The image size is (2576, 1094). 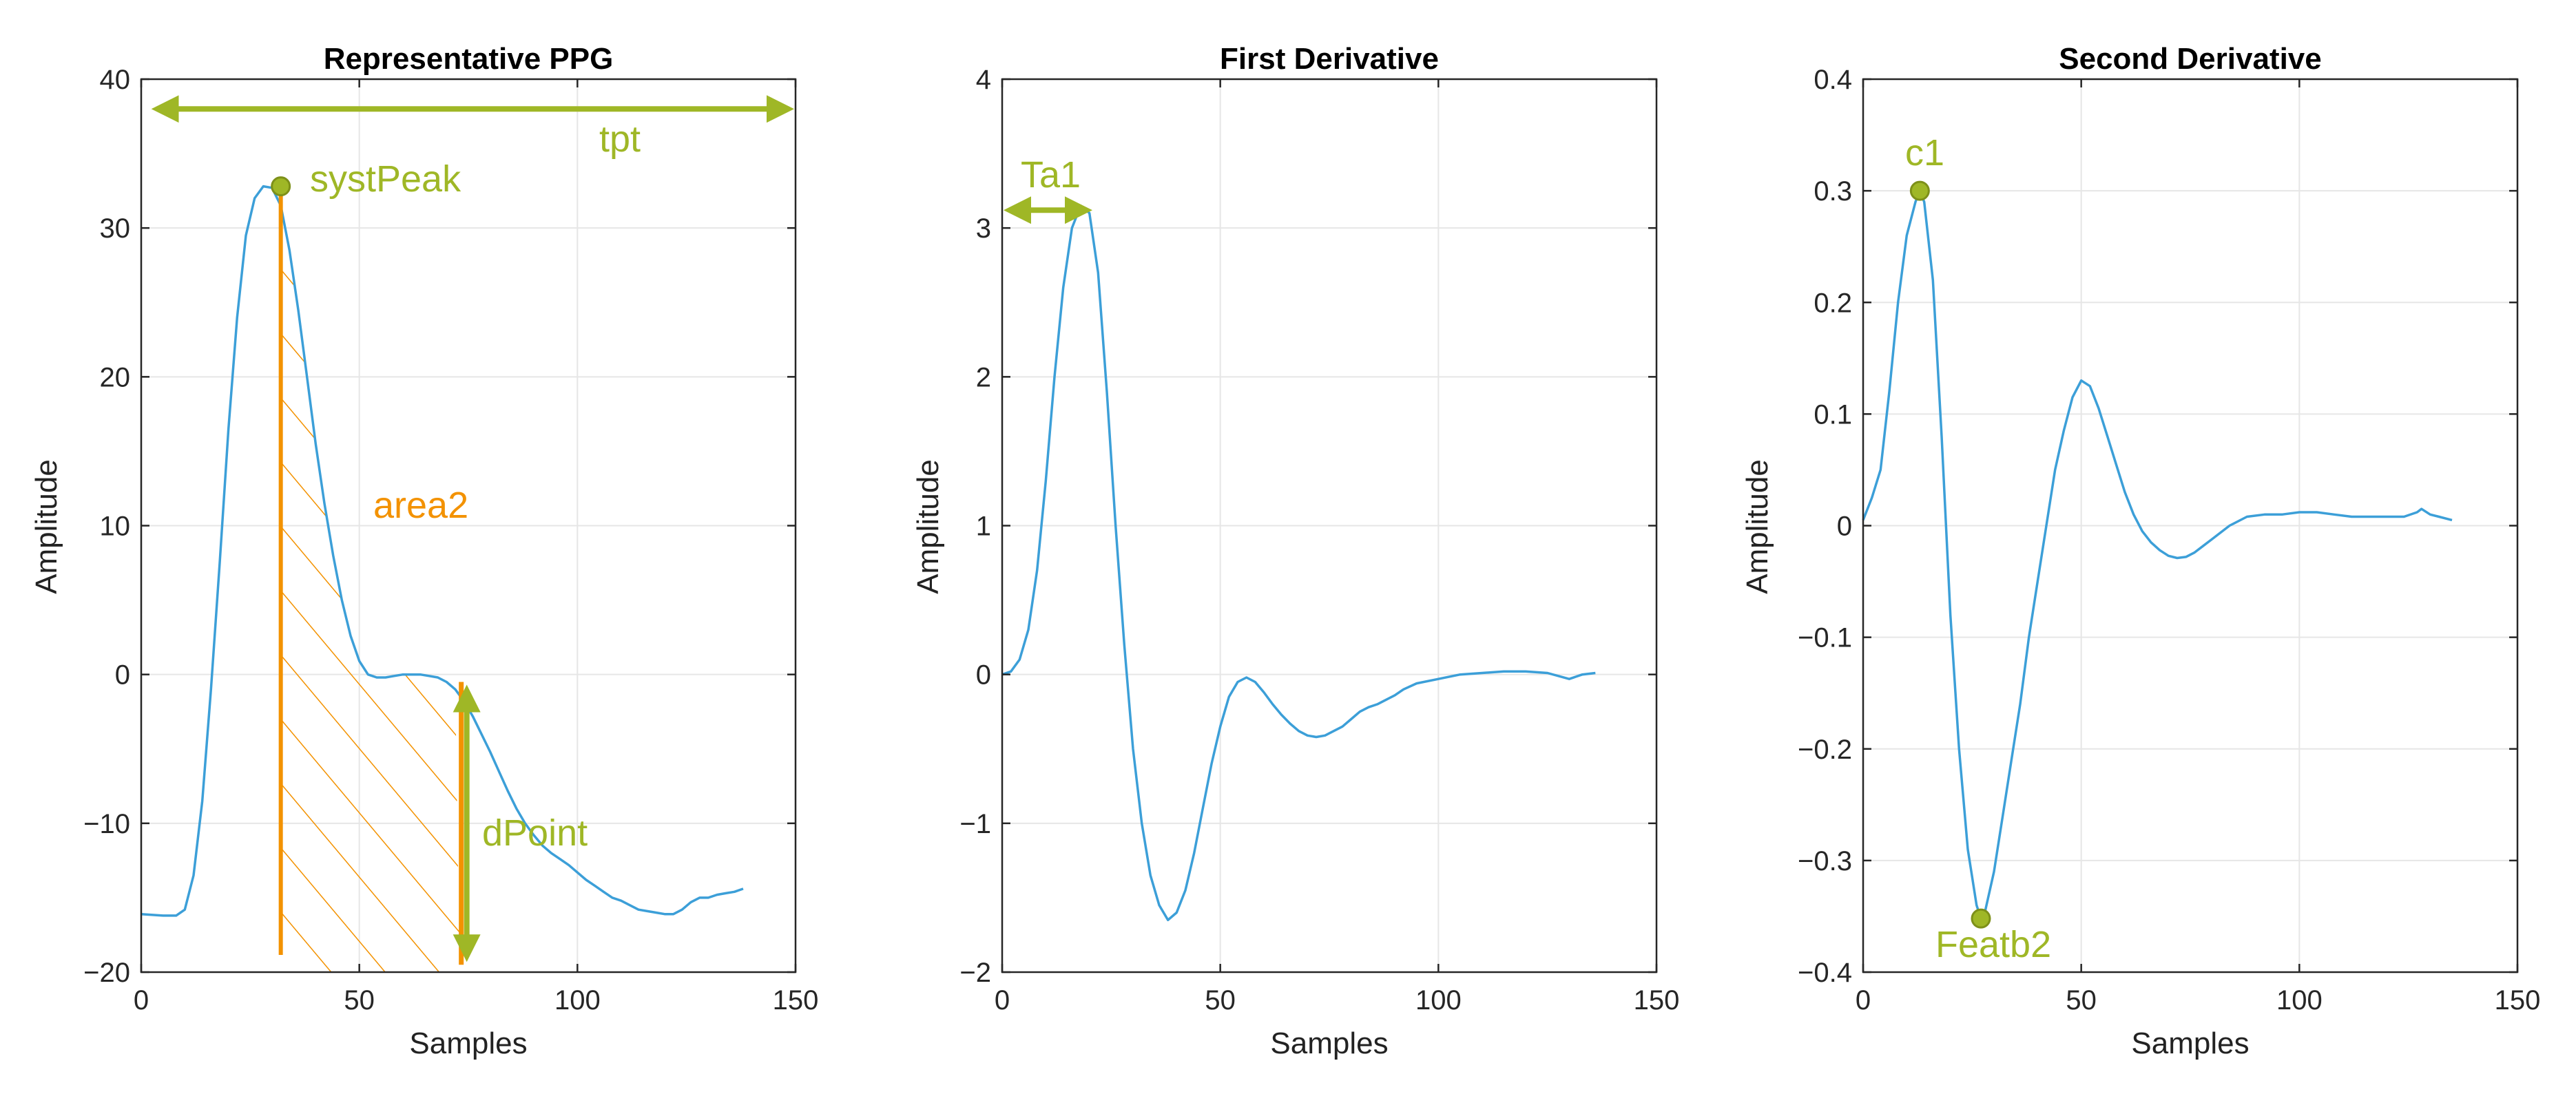 What do you see at coordinates (370, 588) in the screenshot?
I see `area2-hatched-region` at bounding box center [370, 588].